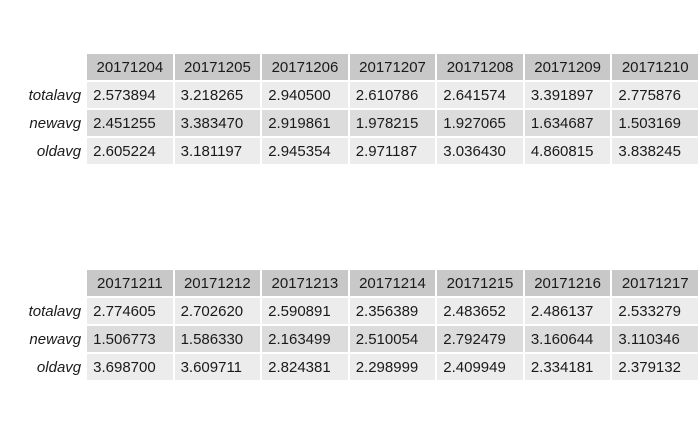 The image size is (700, 432). What do you see at coordinates (480, 151) in the screenshot?
I see `table-cell: 3.036430` at bounding box center [480, 151].